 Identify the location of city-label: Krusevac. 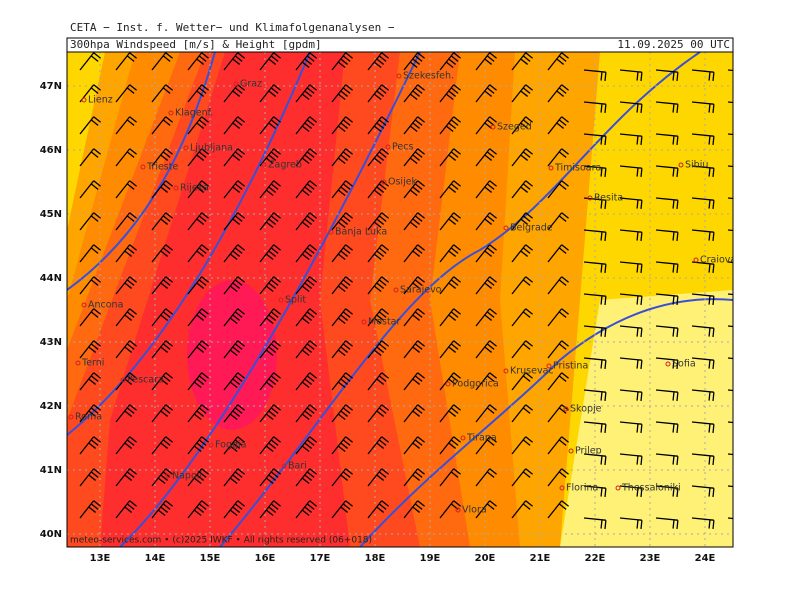
(532, 371).